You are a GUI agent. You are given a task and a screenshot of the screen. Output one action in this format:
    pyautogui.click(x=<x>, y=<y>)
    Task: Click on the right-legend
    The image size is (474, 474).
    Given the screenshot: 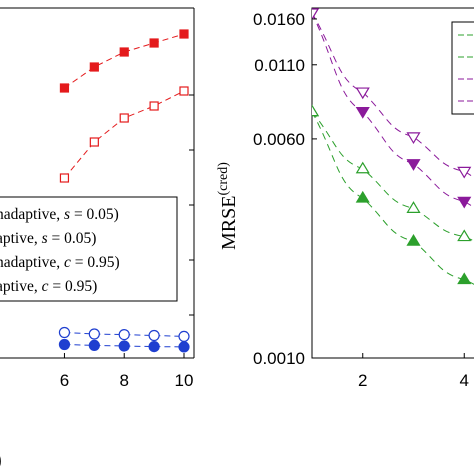 What is the action you would take?
    pyautogui.click(x=462, y=68)
    